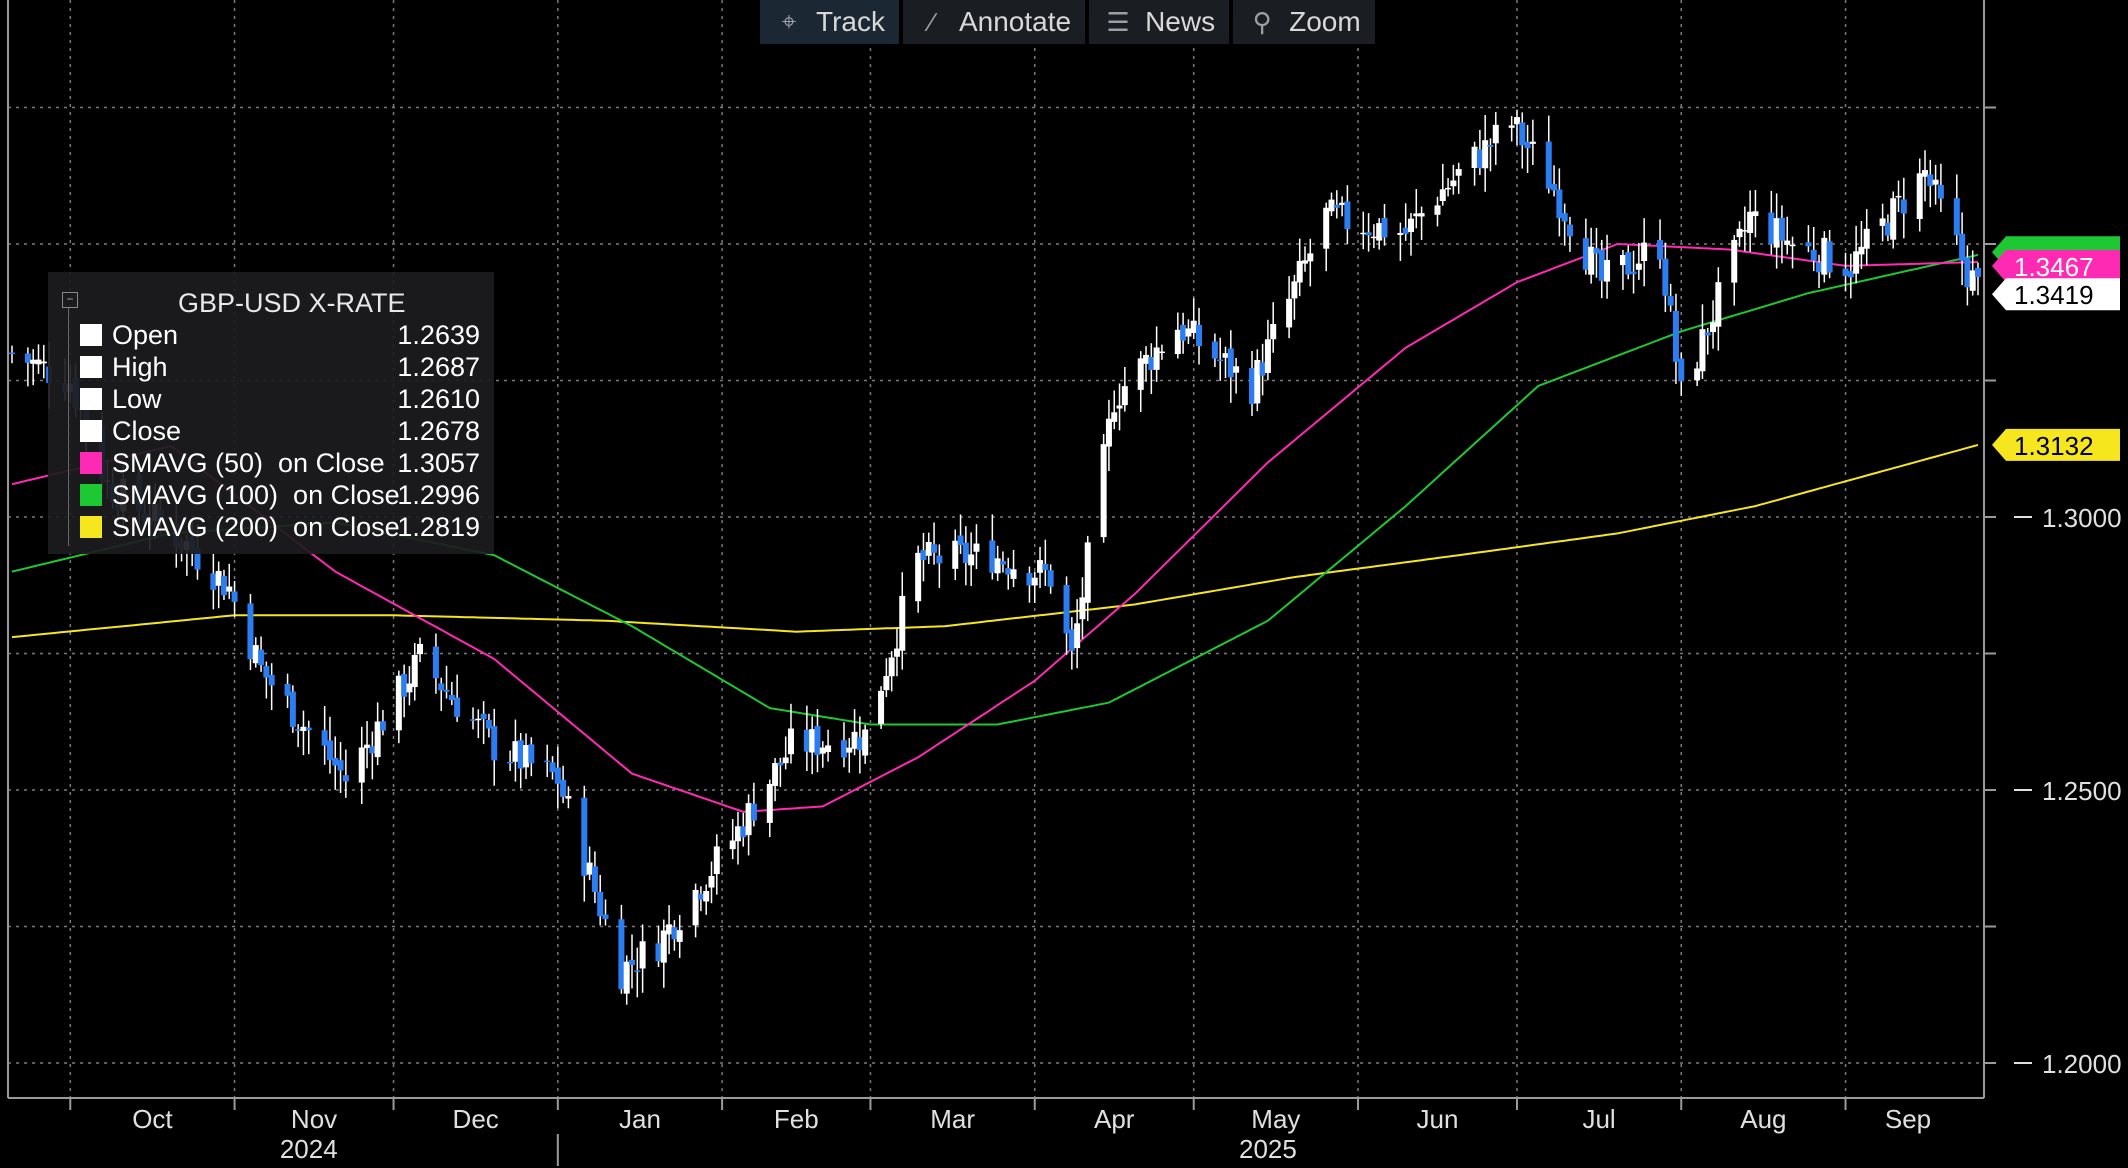 The height and width of the screenshot is (1168, 2128). I want to click on crosshair-icon: ⌖, so click(789, 21).